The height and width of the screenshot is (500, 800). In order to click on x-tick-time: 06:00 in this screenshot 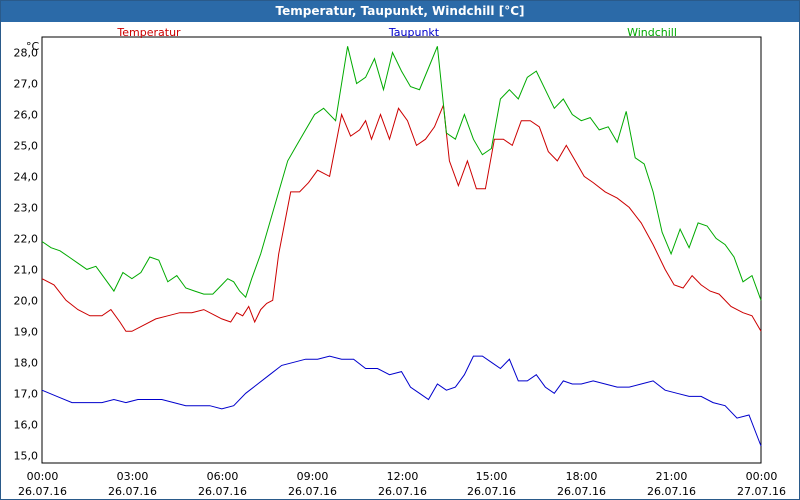, I will do `click(223, 476)`.